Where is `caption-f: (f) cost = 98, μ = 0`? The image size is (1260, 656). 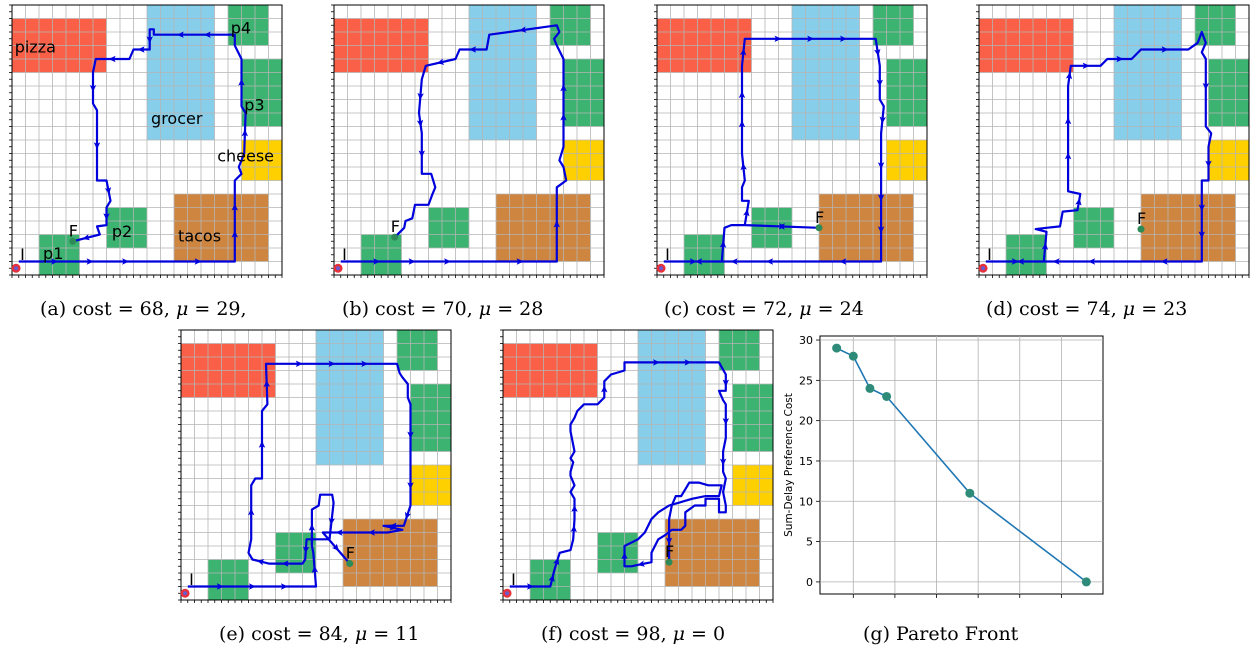 caption-f: (f) cost = 98, μ = 0 is located at coordinates (633, 634).